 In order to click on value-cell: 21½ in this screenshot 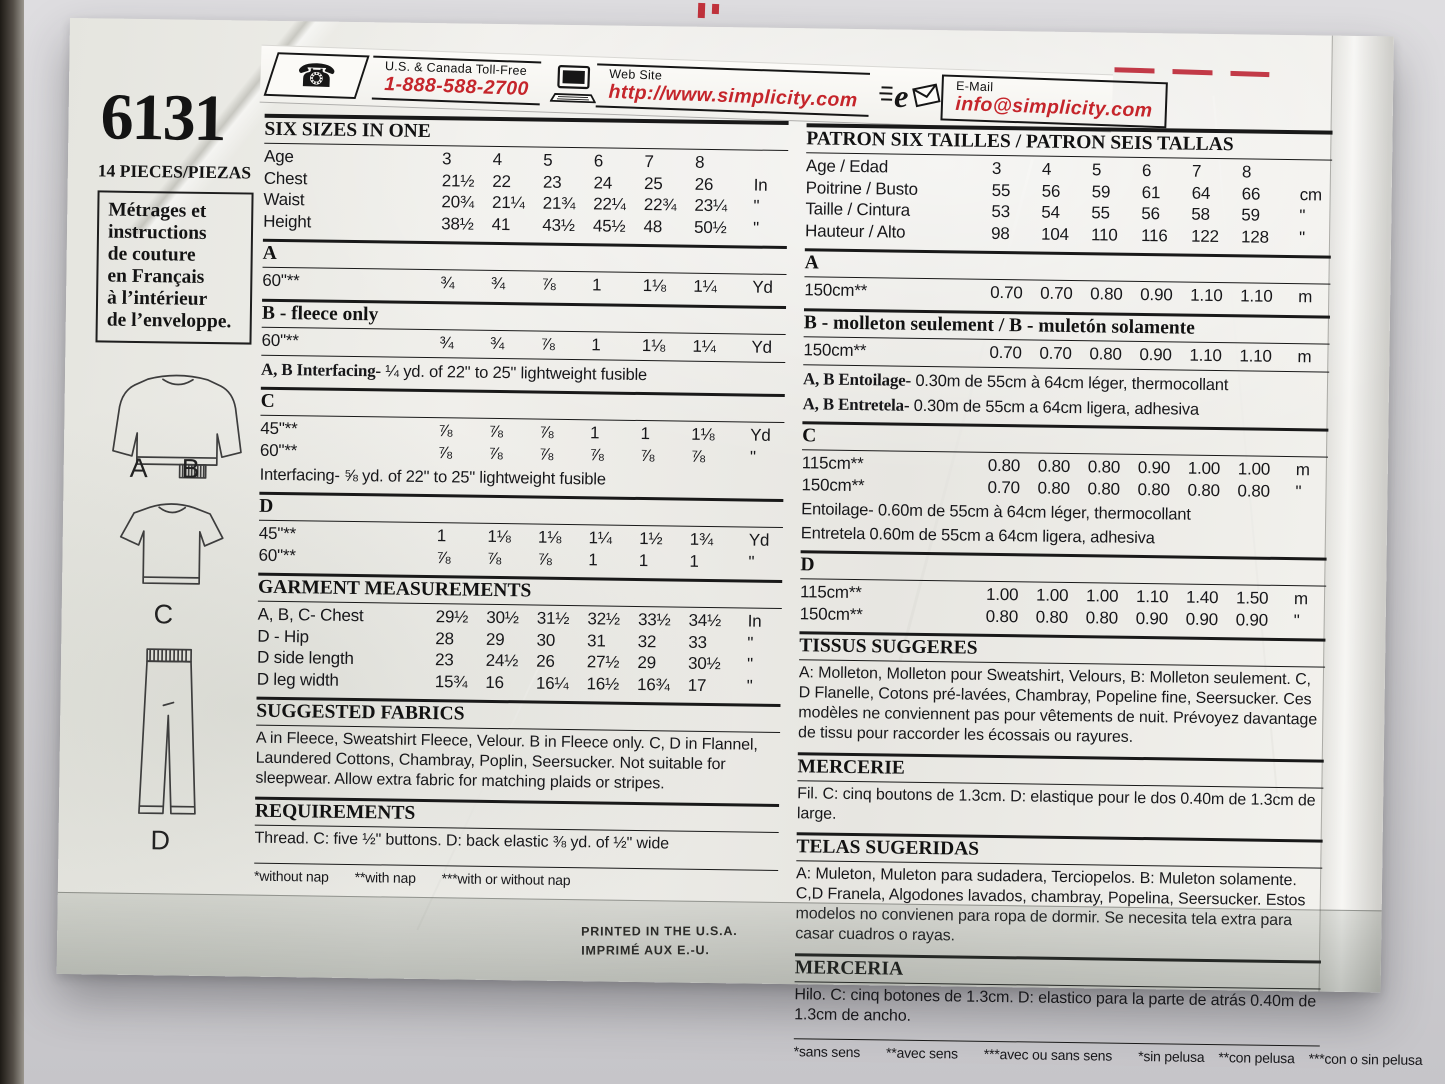, I will do `click(458, 180)`.